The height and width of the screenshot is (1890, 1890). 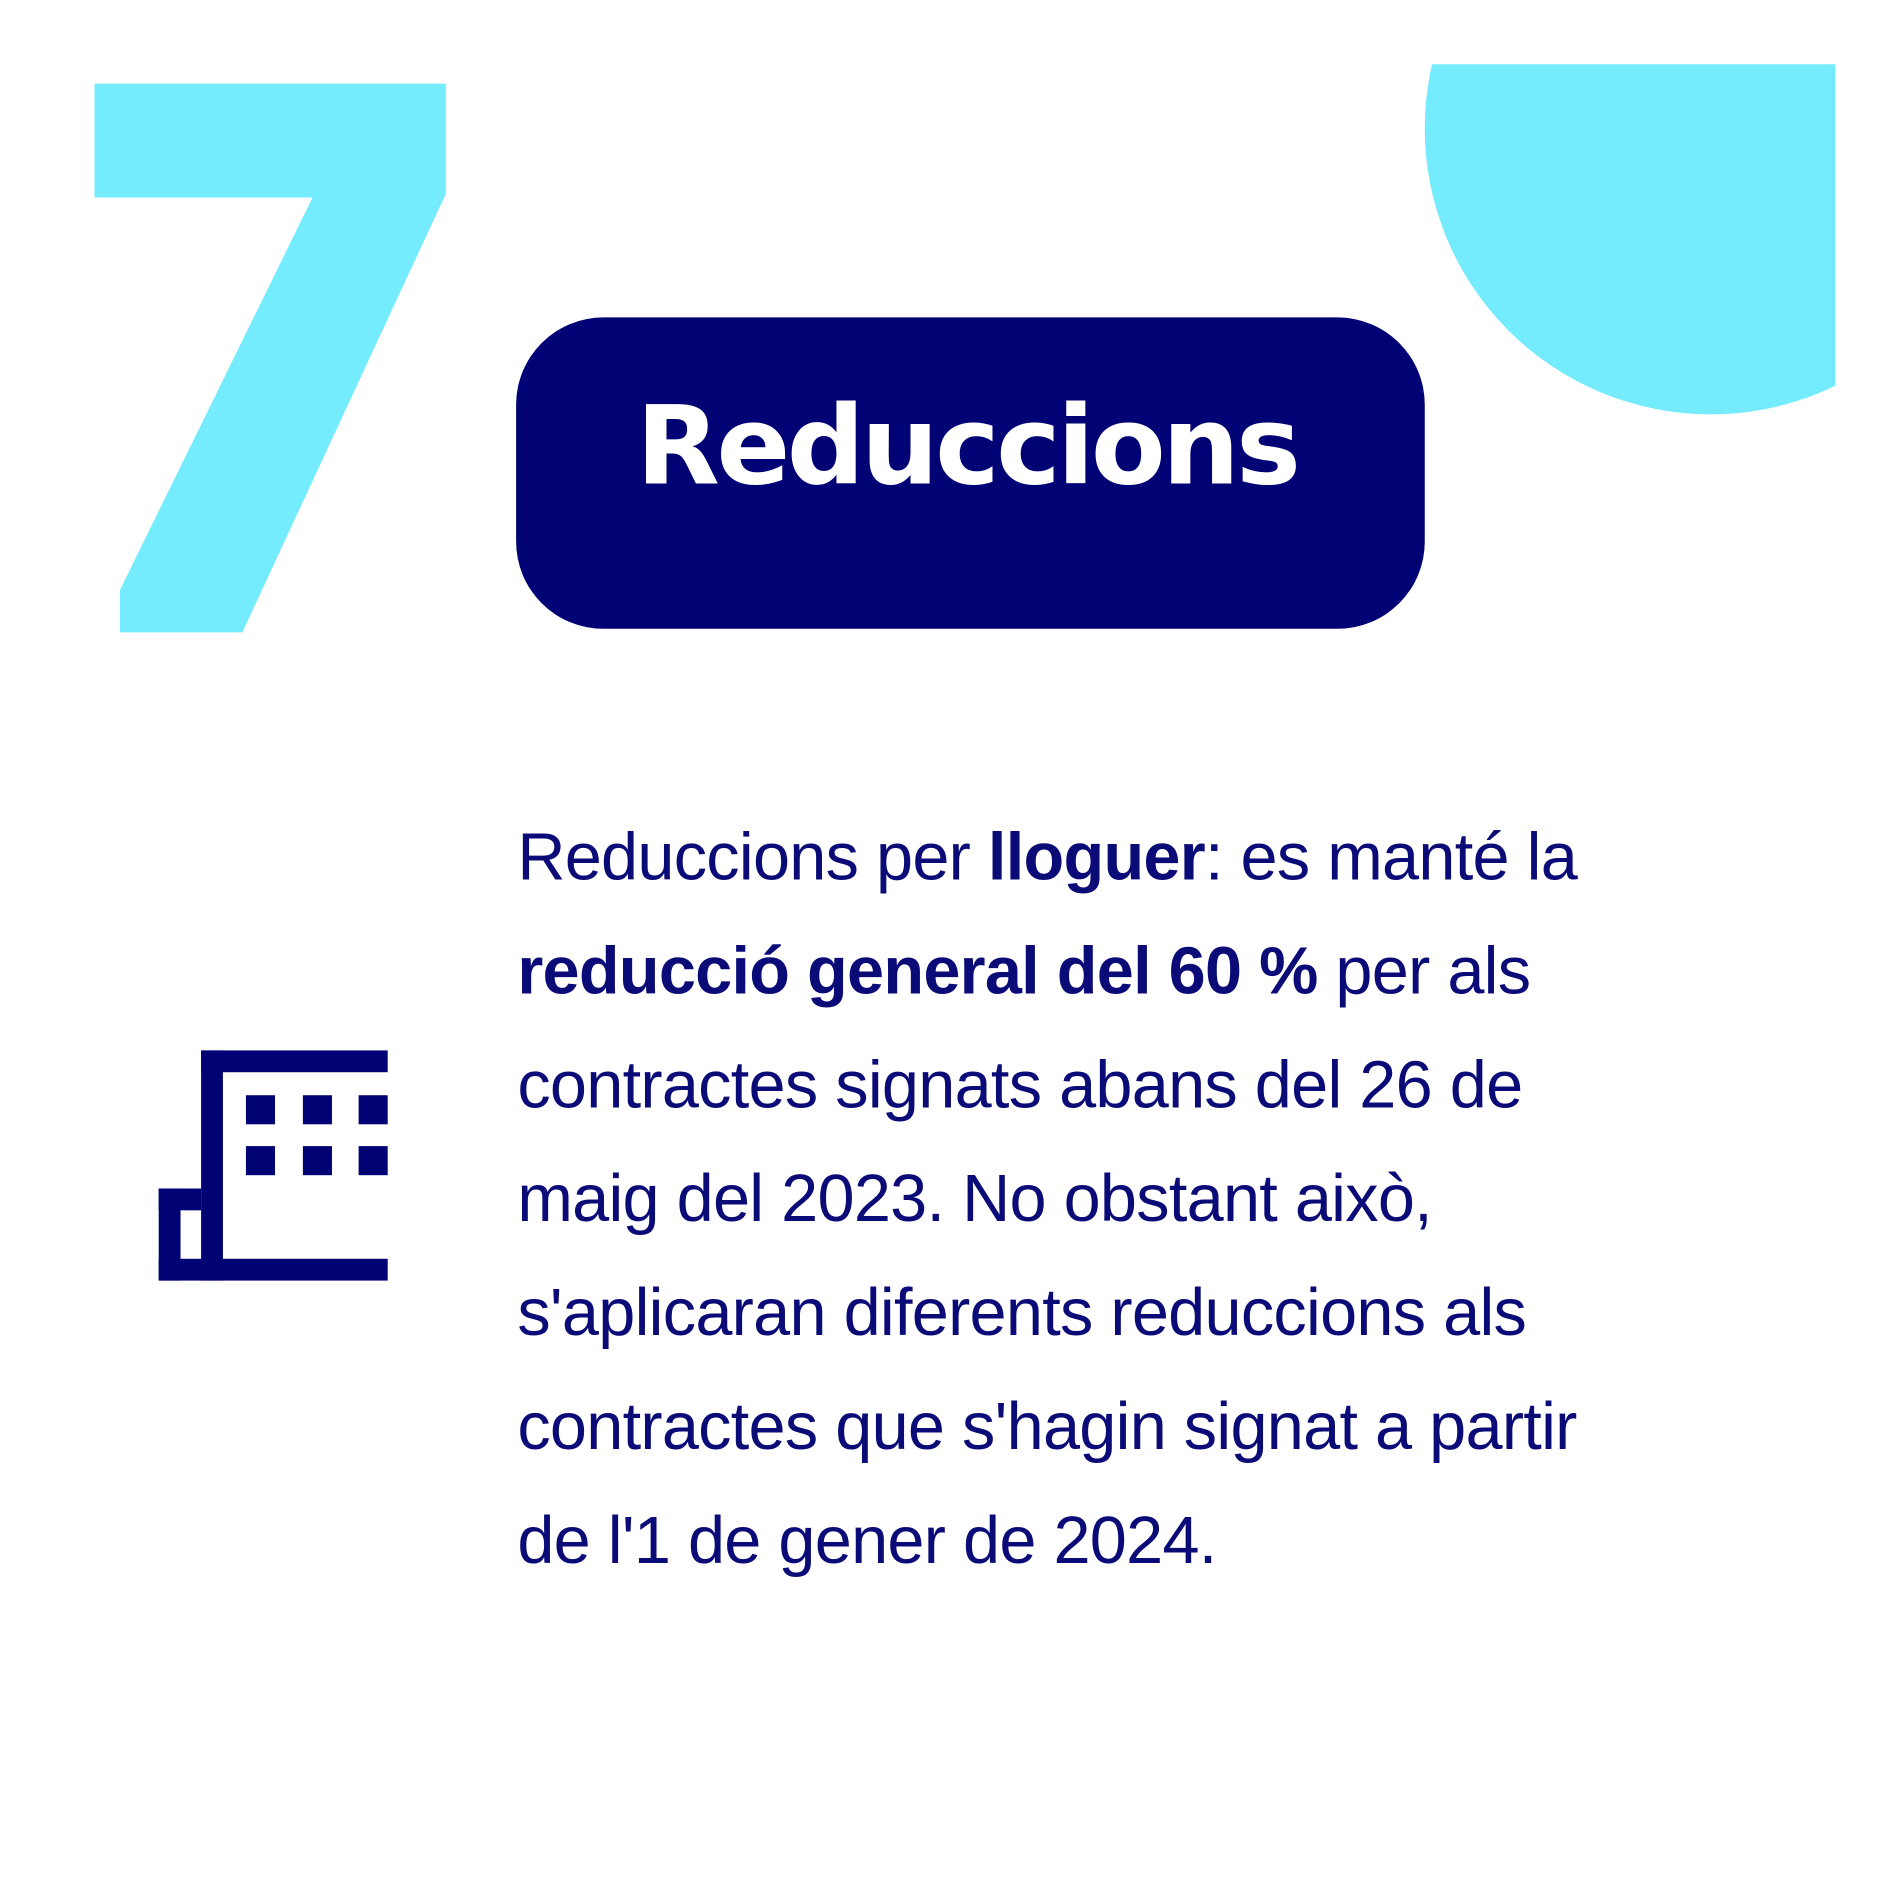 I want to click on text-segment: per als, so click(x=1424, y=970).